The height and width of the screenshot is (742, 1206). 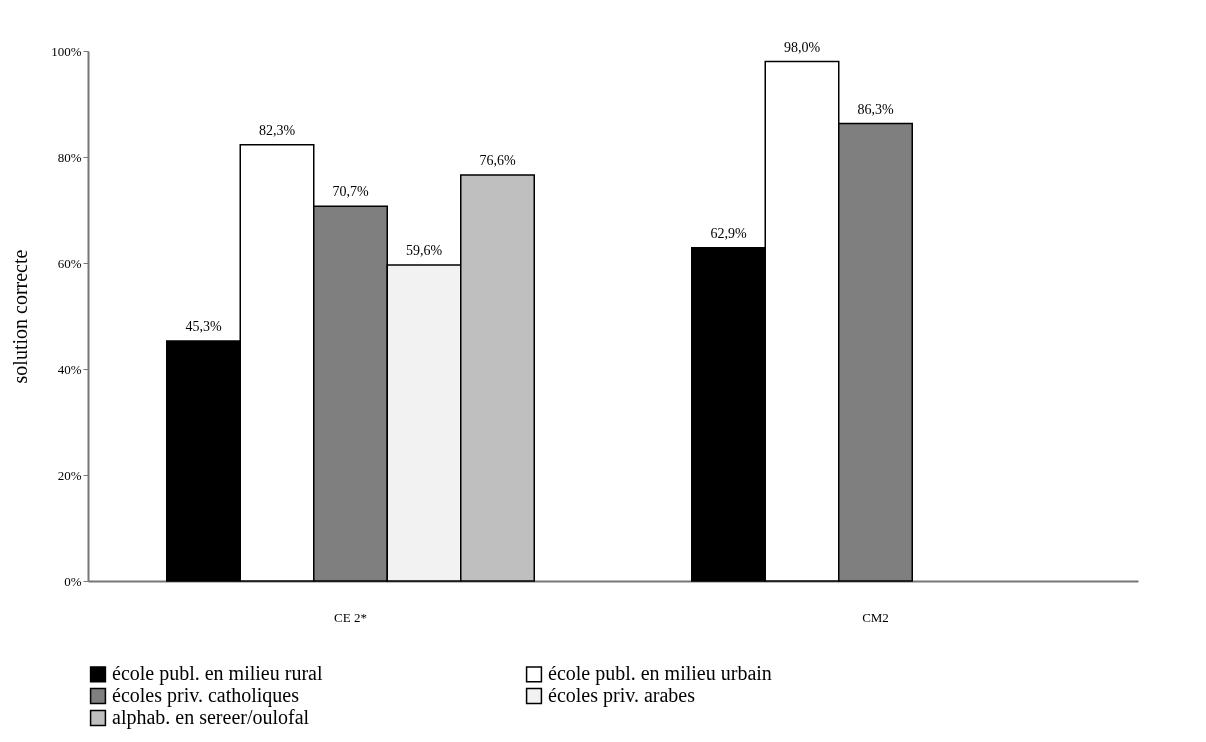 I want to click on legend-label: école publ. en milieu rural, so click(x=217, y=674).